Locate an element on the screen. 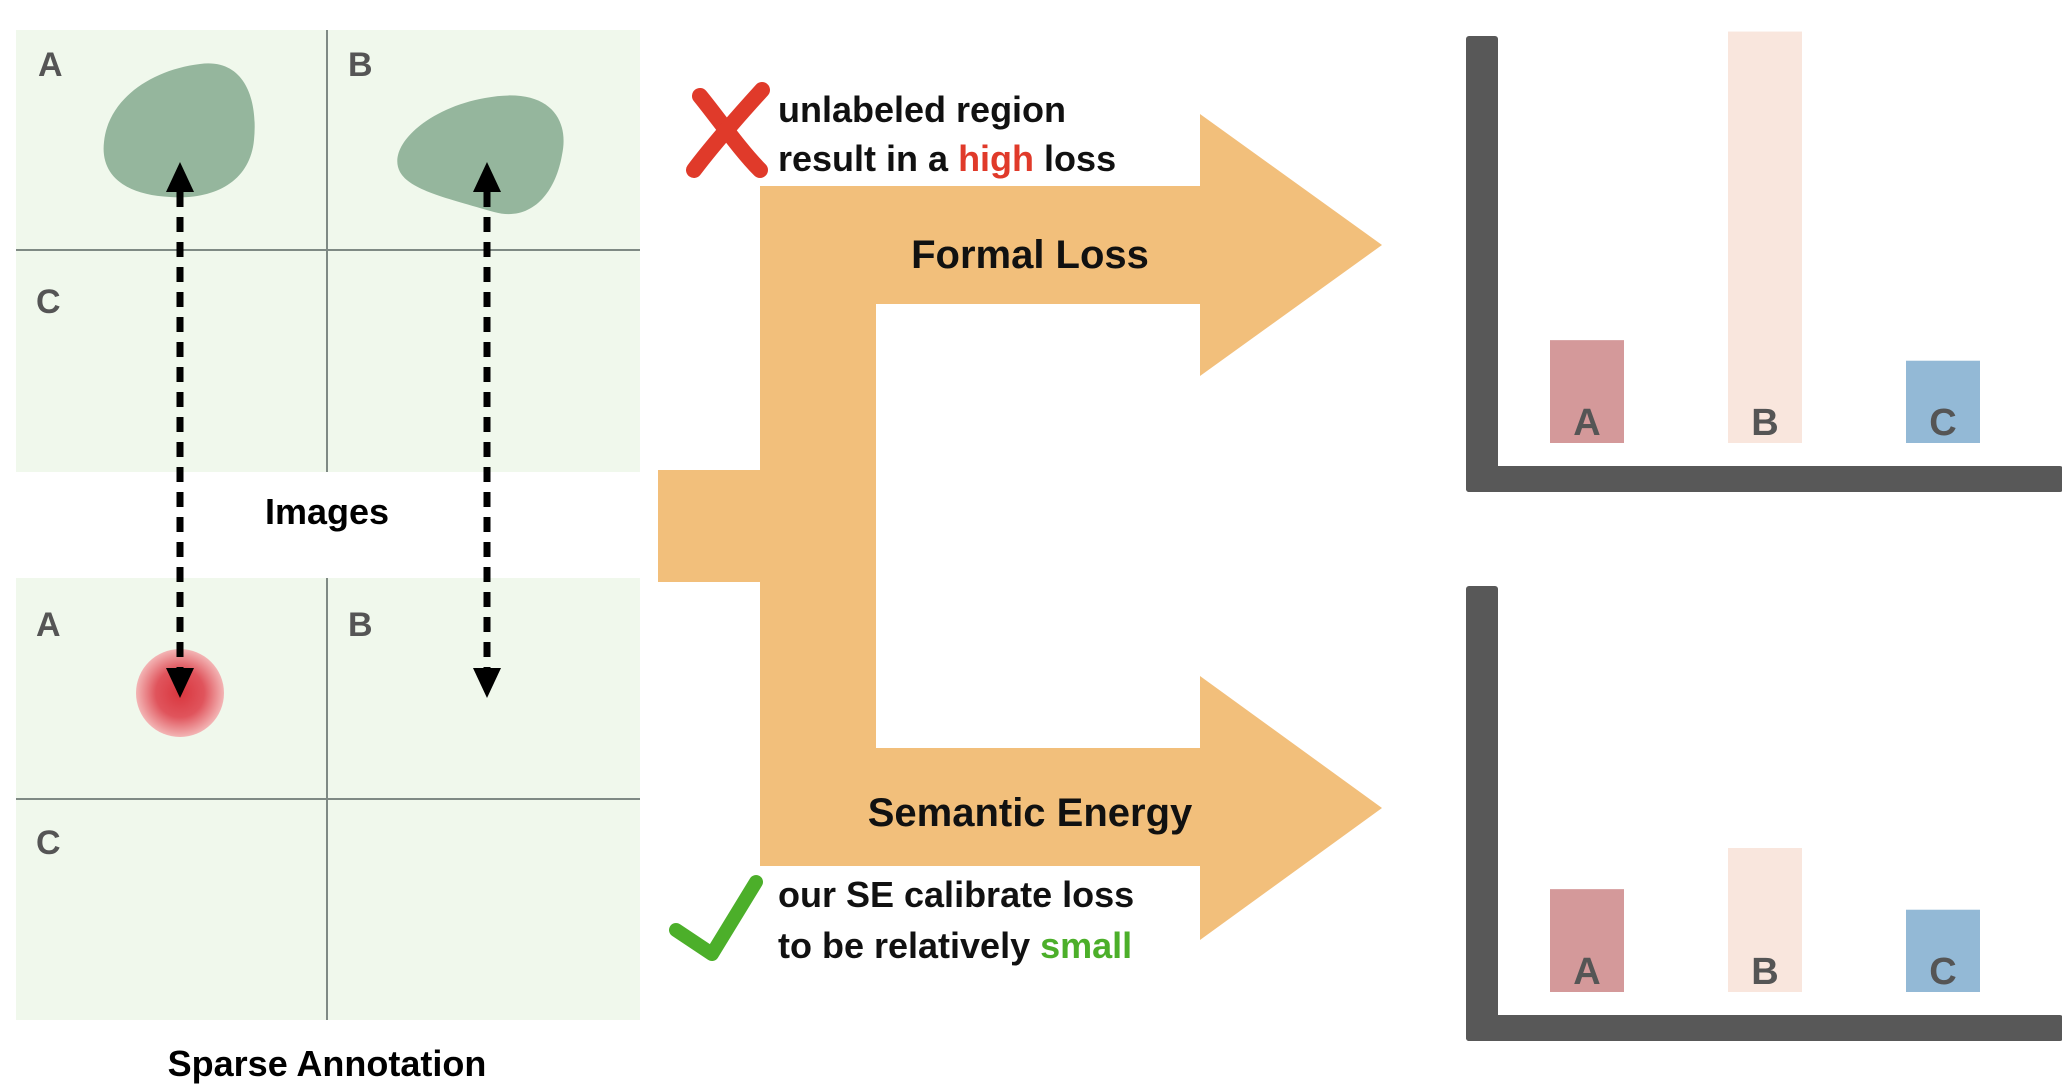  formal-loss-note-line1: unlabeled region is located at coordinates (922, 109).